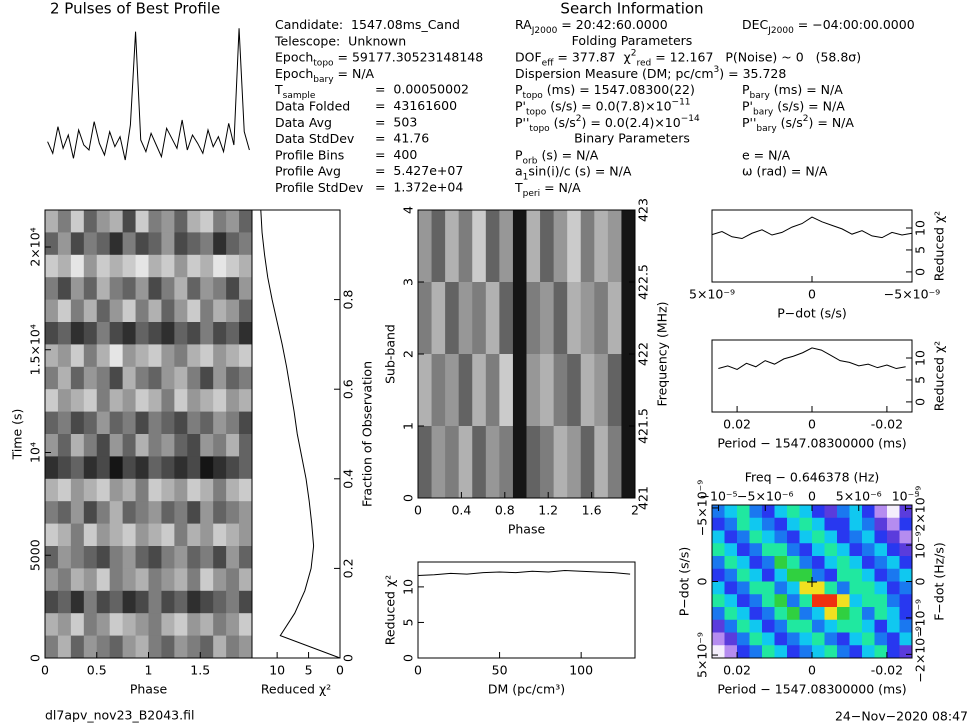  Describe the element at coordinates (939, 581) in the screenshot. I see `y2-axis-title: F−dot (Hz/s)` at that location.